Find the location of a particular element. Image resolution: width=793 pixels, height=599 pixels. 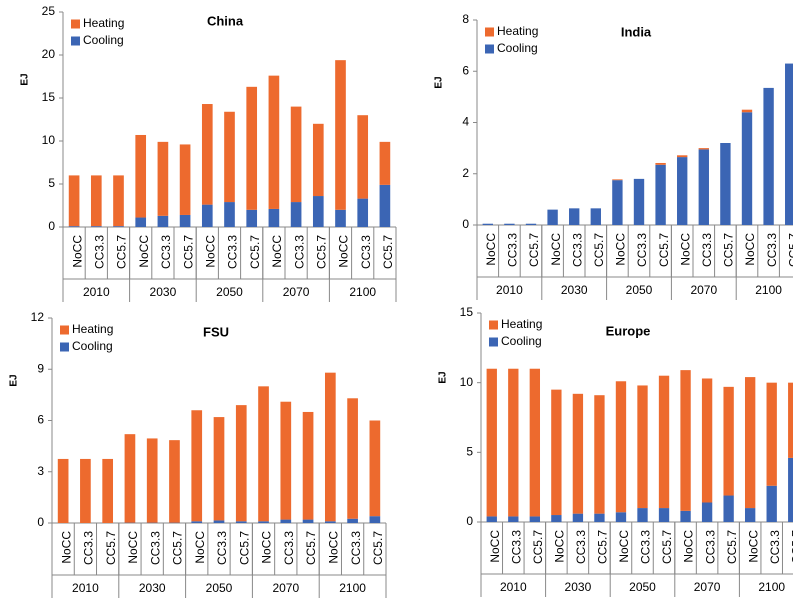

y-tick-label: 0 is located at coordinates (51, 226).